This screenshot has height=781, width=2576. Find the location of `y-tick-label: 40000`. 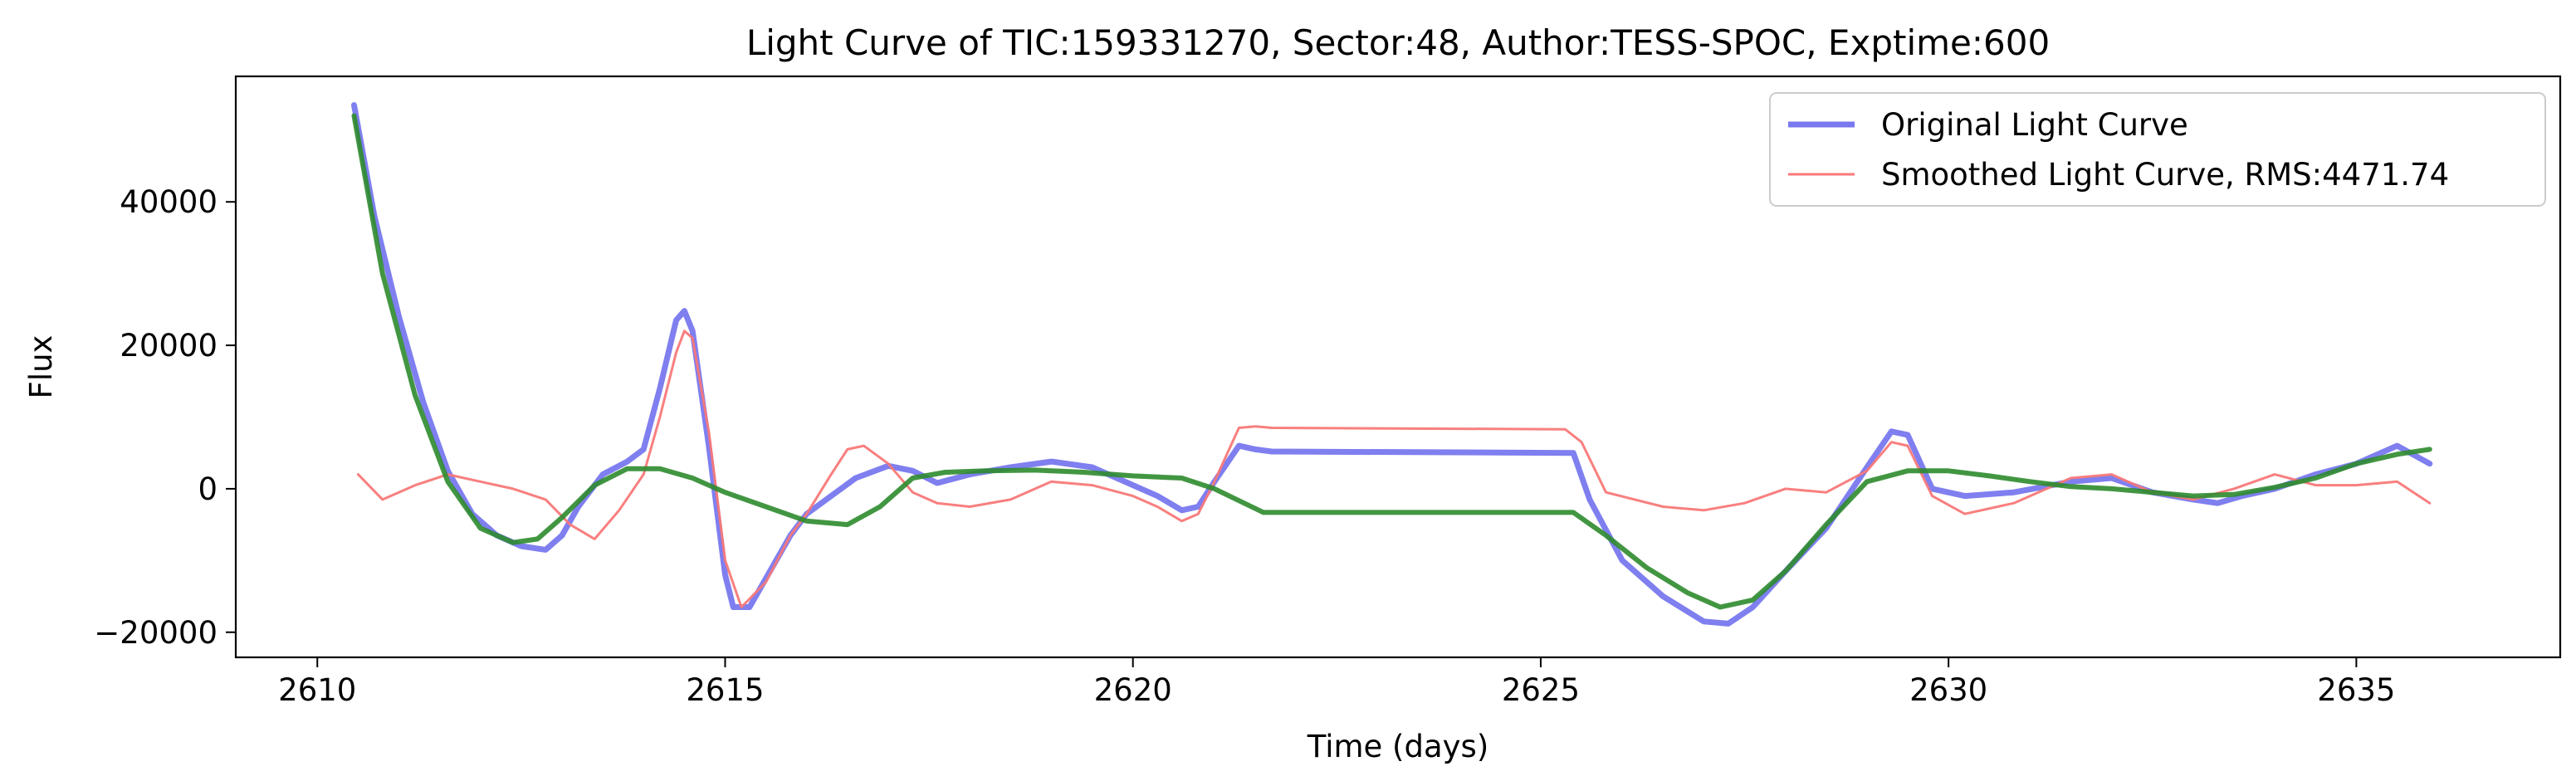

y-tick-label: 40000 is located at coordinates (169, 202).